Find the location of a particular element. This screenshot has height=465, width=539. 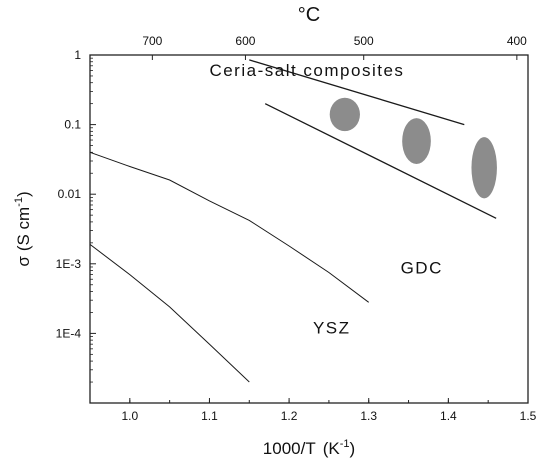

top-axis: 700 600 500 400 is located at coordinates (334, 47).